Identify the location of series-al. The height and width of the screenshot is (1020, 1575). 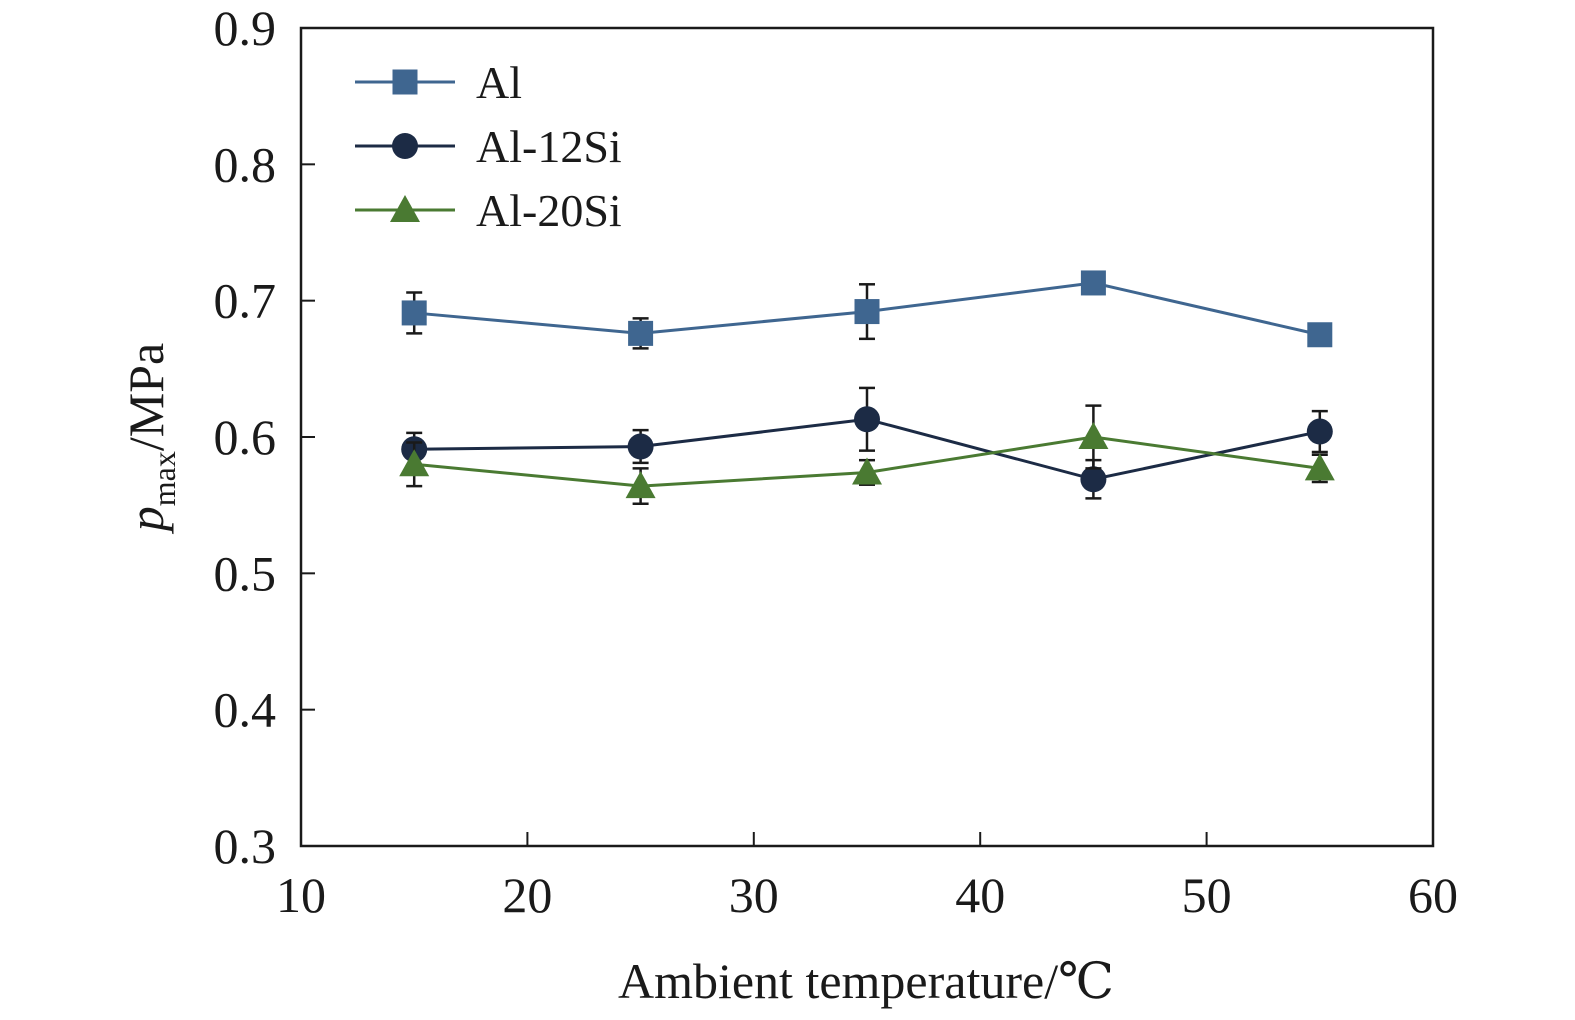
(867, 310).